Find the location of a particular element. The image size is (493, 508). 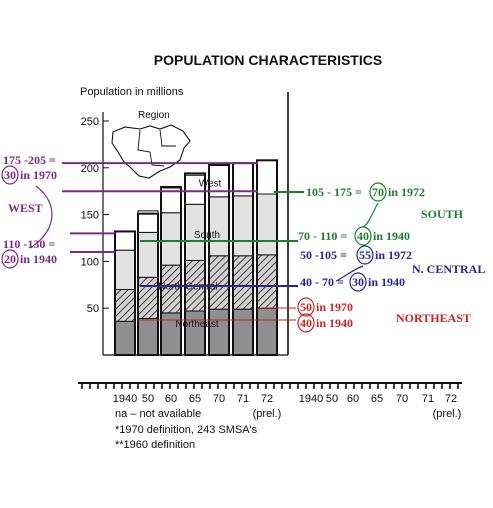

series-label-northeast: Northeast is located at coordinates (197, 324).